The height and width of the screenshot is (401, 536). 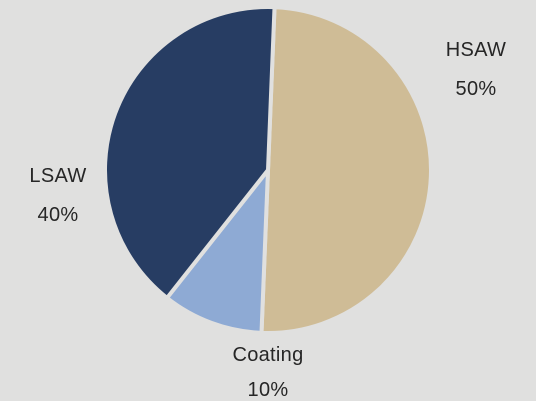 I want to click on slice-percent-lsaw: 40%, so click(x=58, y=215).